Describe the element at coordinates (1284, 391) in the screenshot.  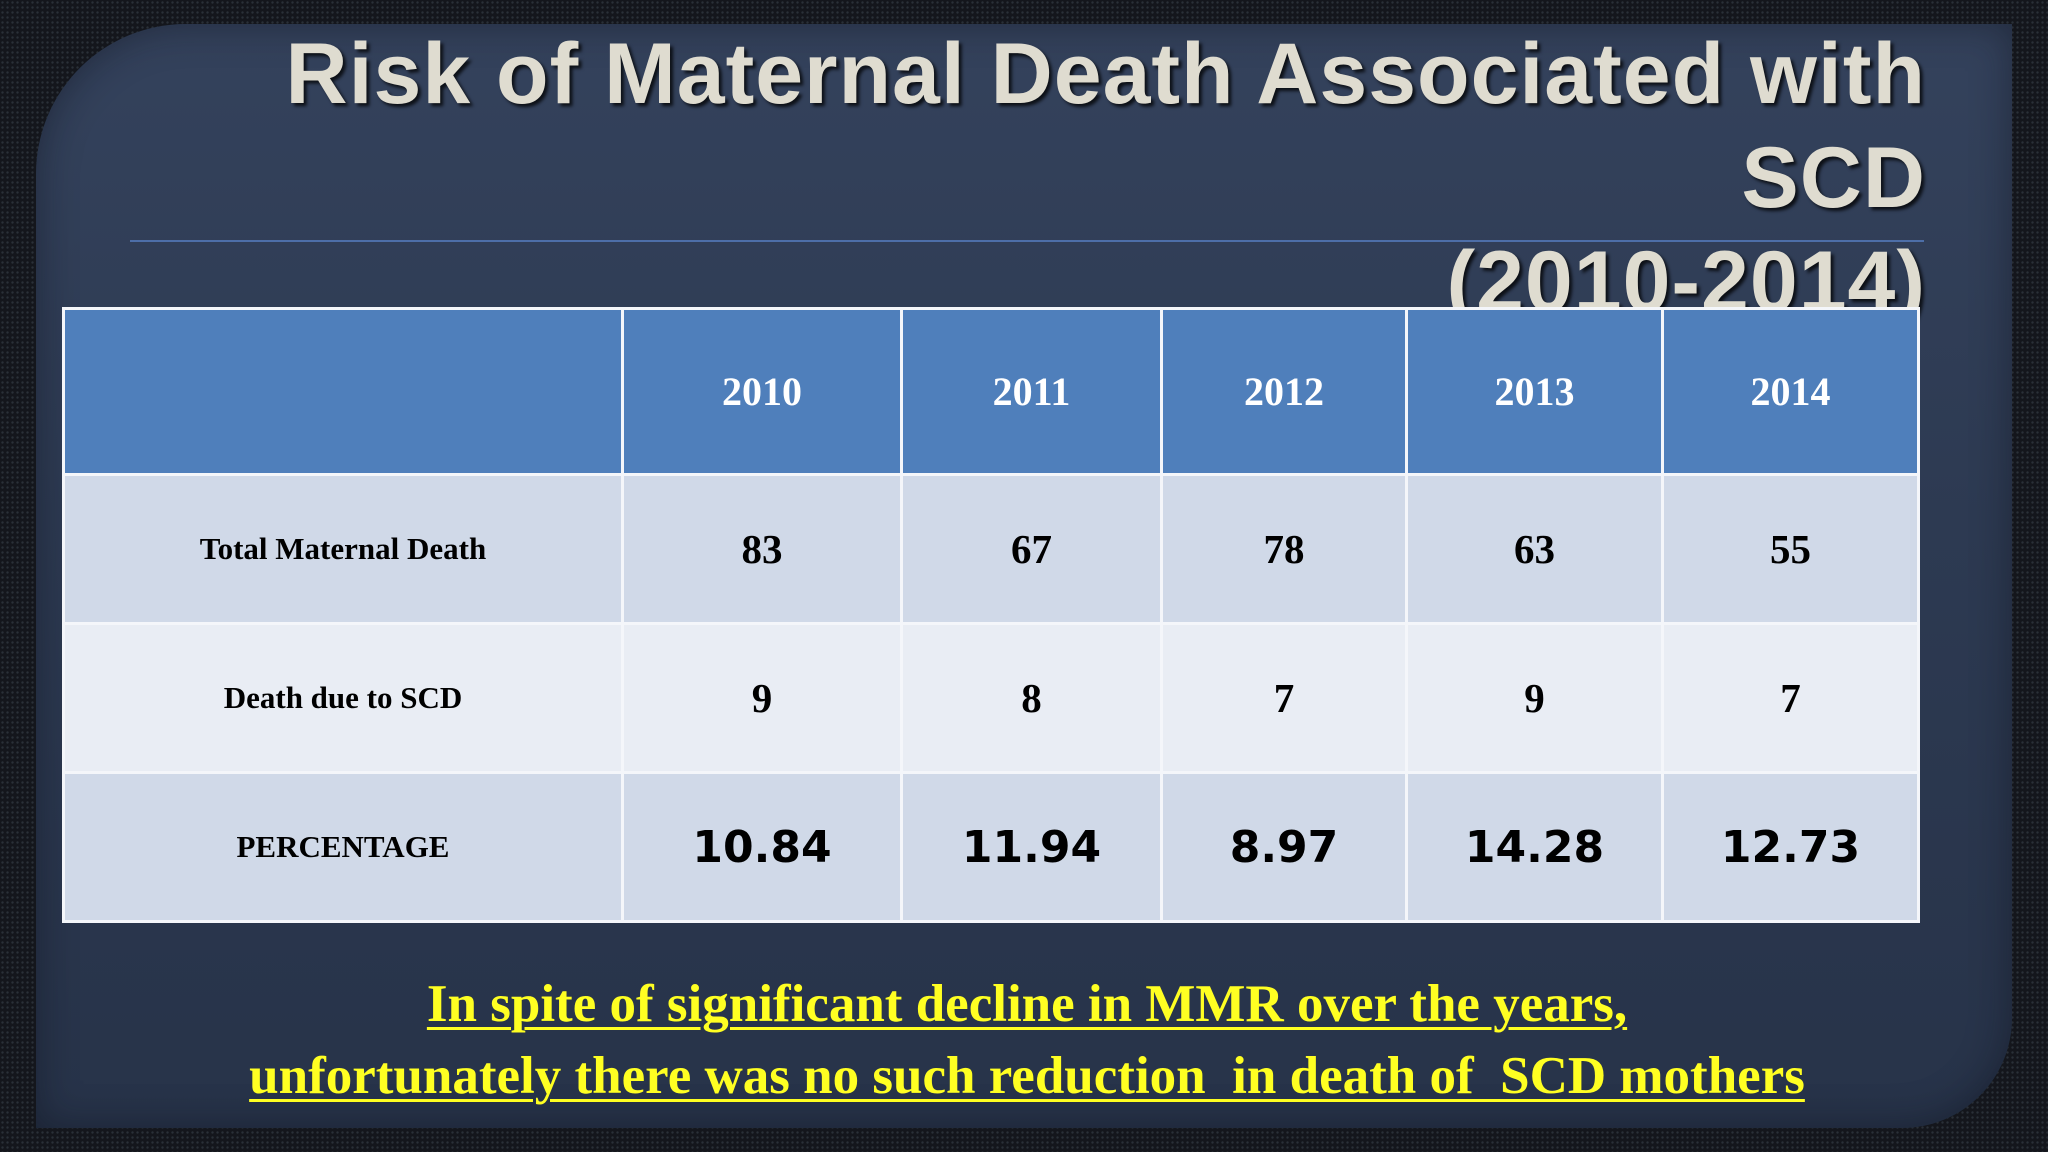
I see `header-cell-2012: 2012` at that location.